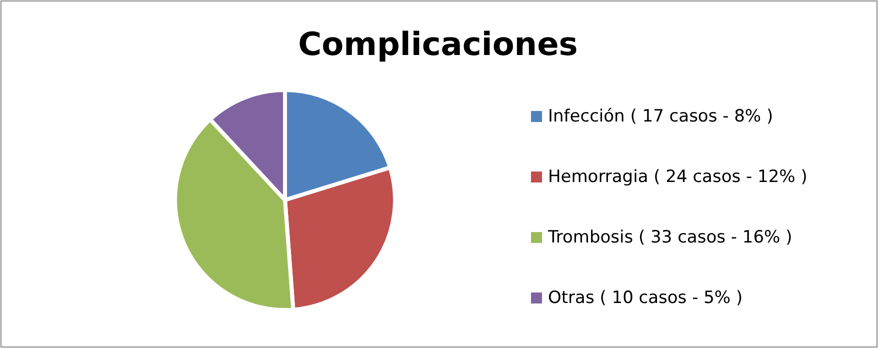 The height and width of the screenshot is (348, 878). I want to click on chart-title: Complicaciones, so click(438, 44).